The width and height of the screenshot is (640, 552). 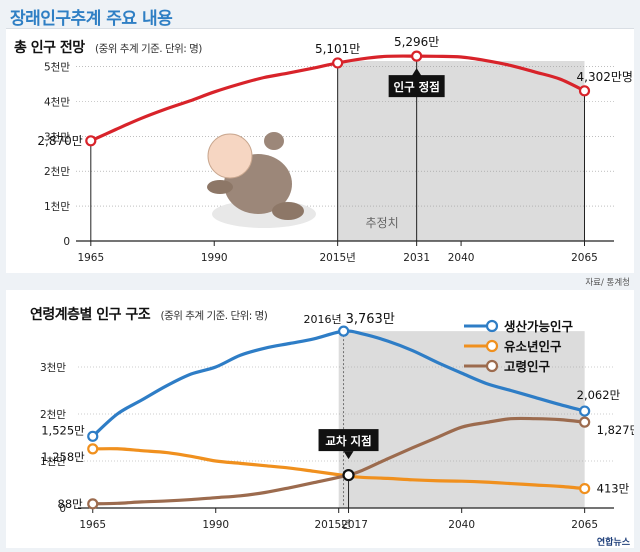 What do you see at coordinates (261, 180) in the screenshot?
I see `baby-illustration` at bounding box center [261, 180].